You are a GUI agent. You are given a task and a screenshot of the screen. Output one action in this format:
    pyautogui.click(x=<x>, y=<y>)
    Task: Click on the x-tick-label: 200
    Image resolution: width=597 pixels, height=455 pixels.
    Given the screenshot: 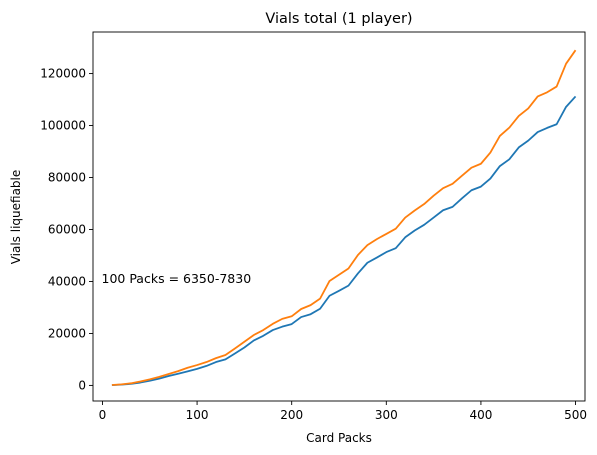 What is the action you would take?
    pyautogui.click(x=291, y=415)
    